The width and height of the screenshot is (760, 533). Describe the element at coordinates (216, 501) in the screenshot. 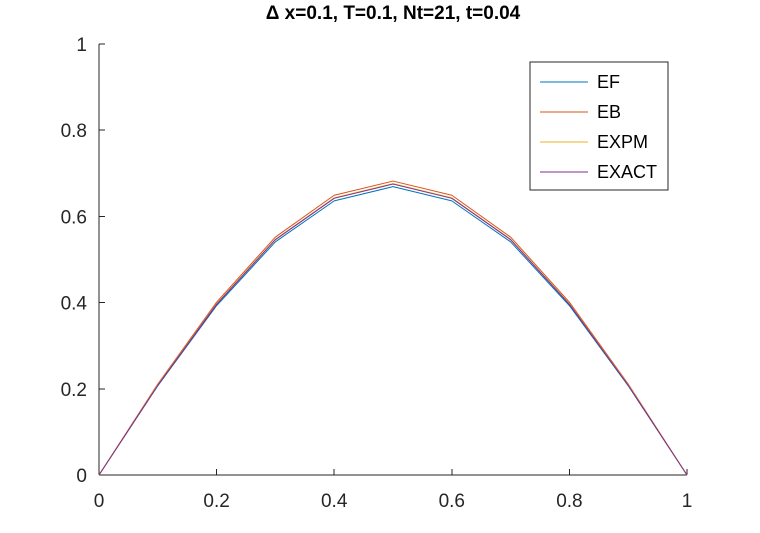

I see `x-tick-label: 0.2` at that location.